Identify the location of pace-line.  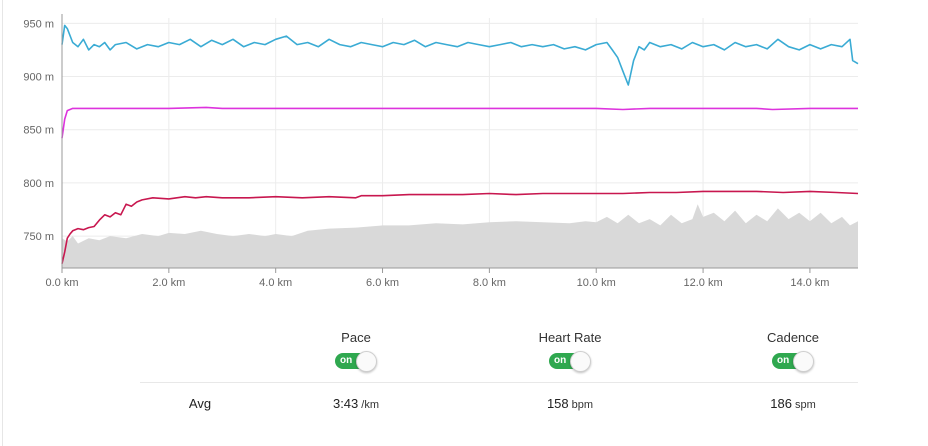
(460, 55).